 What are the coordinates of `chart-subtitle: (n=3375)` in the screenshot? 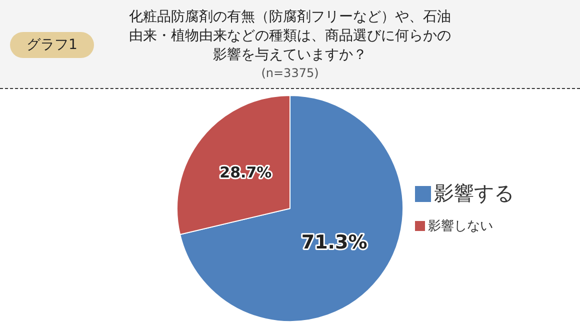 It's located at (290, 73).